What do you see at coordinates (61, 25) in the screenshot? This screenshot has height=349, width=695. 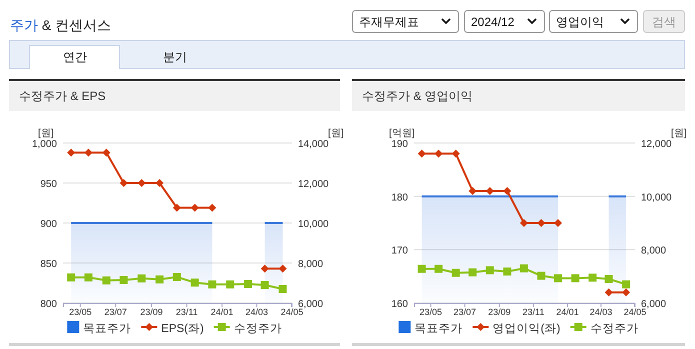 I see `text: 주가 & 컨센서스` at bounding box center [61, 25].